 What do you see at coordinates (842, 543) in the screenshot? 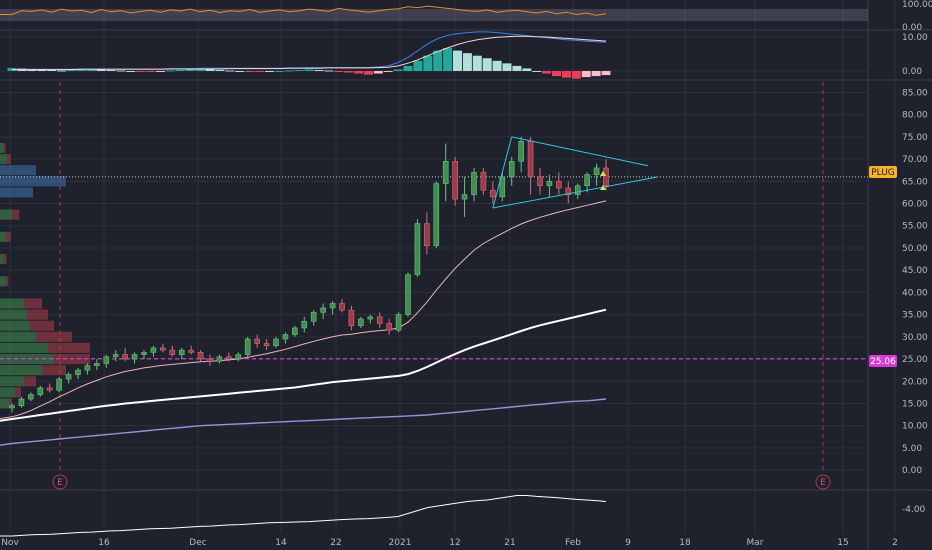
I see `x-tick-label: 15` at bounding box center [842, 543].